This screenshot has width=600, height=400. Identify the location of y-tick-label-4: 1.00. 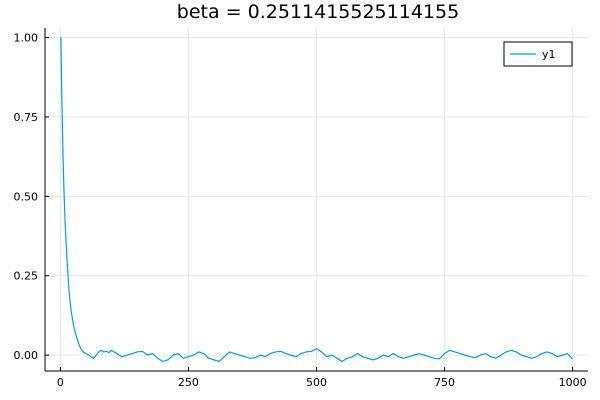
(26, 38).